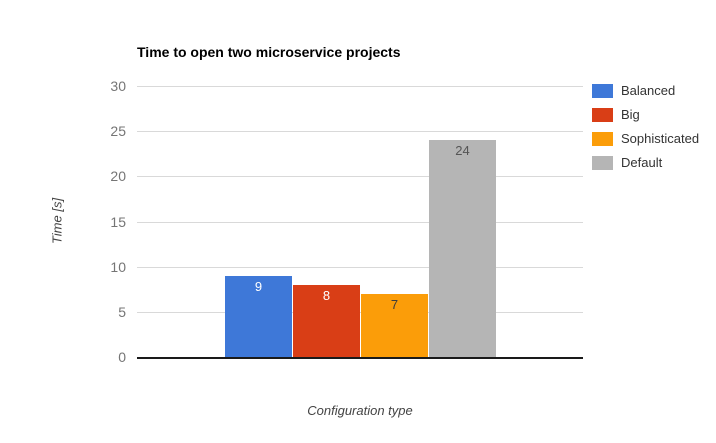  What do you see at coordinates (462, 150) in the screenshot?
I see `bar-value-label: 24` at bounding box center [462, 150].